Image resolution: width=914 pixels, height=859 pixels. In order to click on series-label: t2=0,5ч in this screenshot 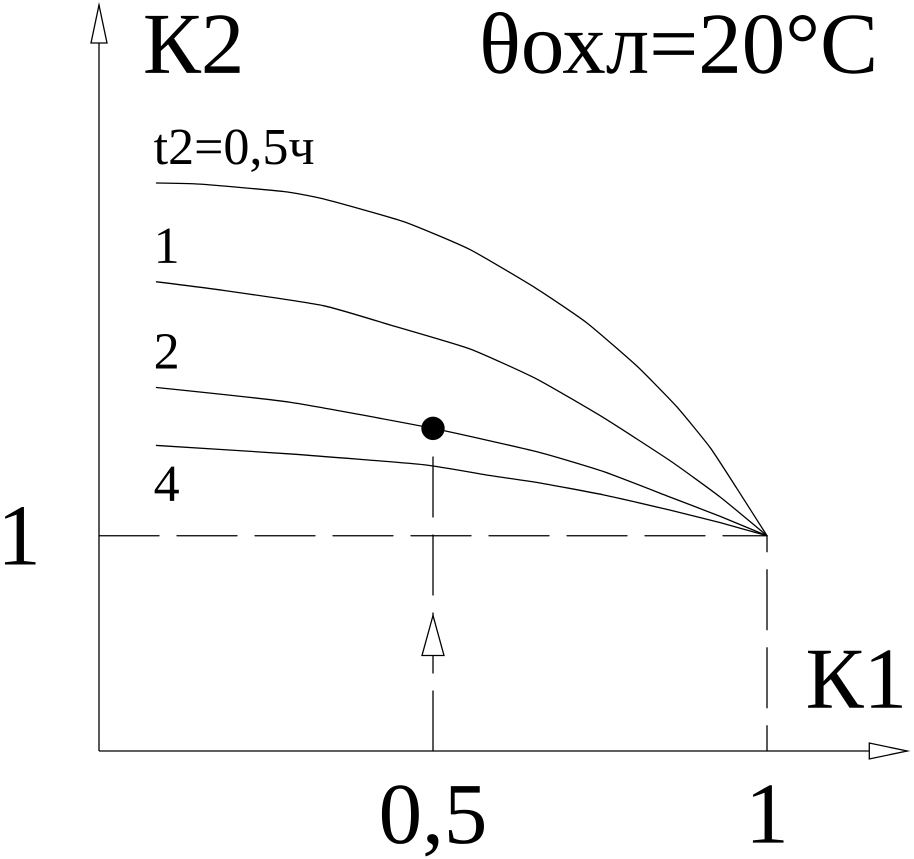, I will do `click(234, 150)`.